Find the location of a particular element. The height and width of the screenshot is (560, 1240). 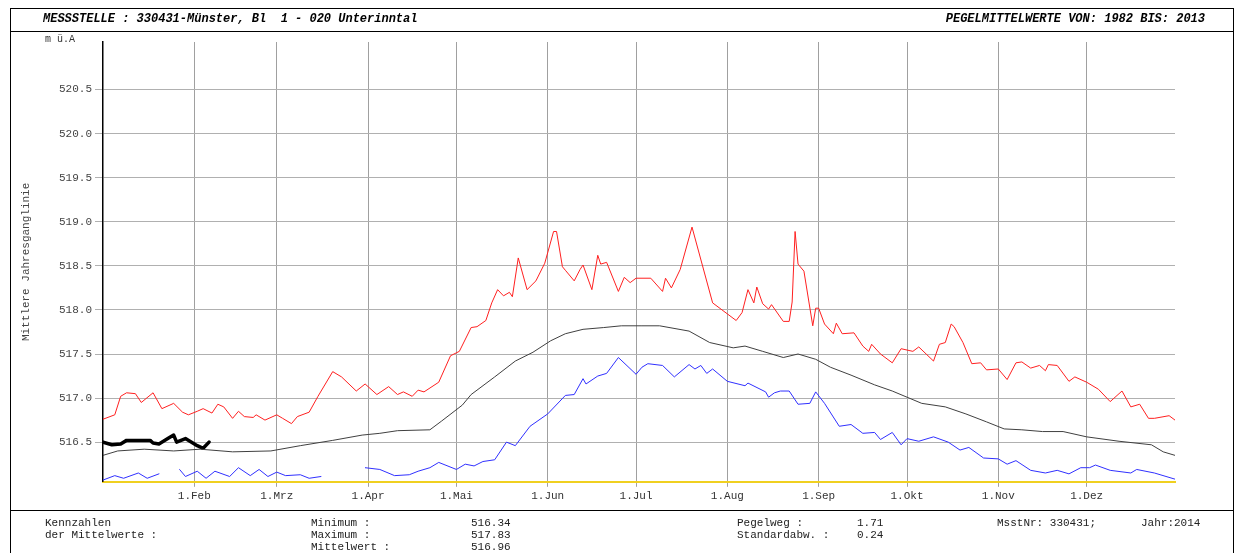

text: Mittelwert : is located at coordinates (351, 547).